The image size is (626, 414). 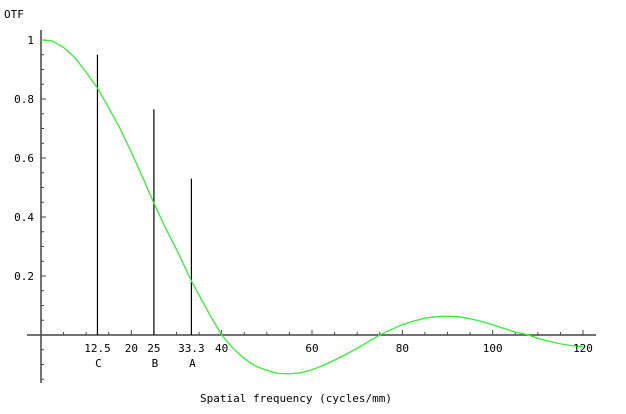 What do you see at coordinates (24, 217) in the screenshot?
I see `y-tick-label: 0.4` at bounding box center [24, 217].